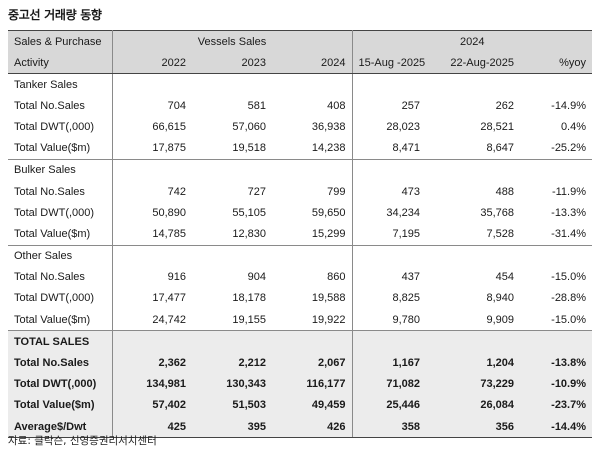 This screenshot has height=458, width=600. Describe the element at coordinates (152, 427) in the screenshot. I see `row-value: 425` at that location.